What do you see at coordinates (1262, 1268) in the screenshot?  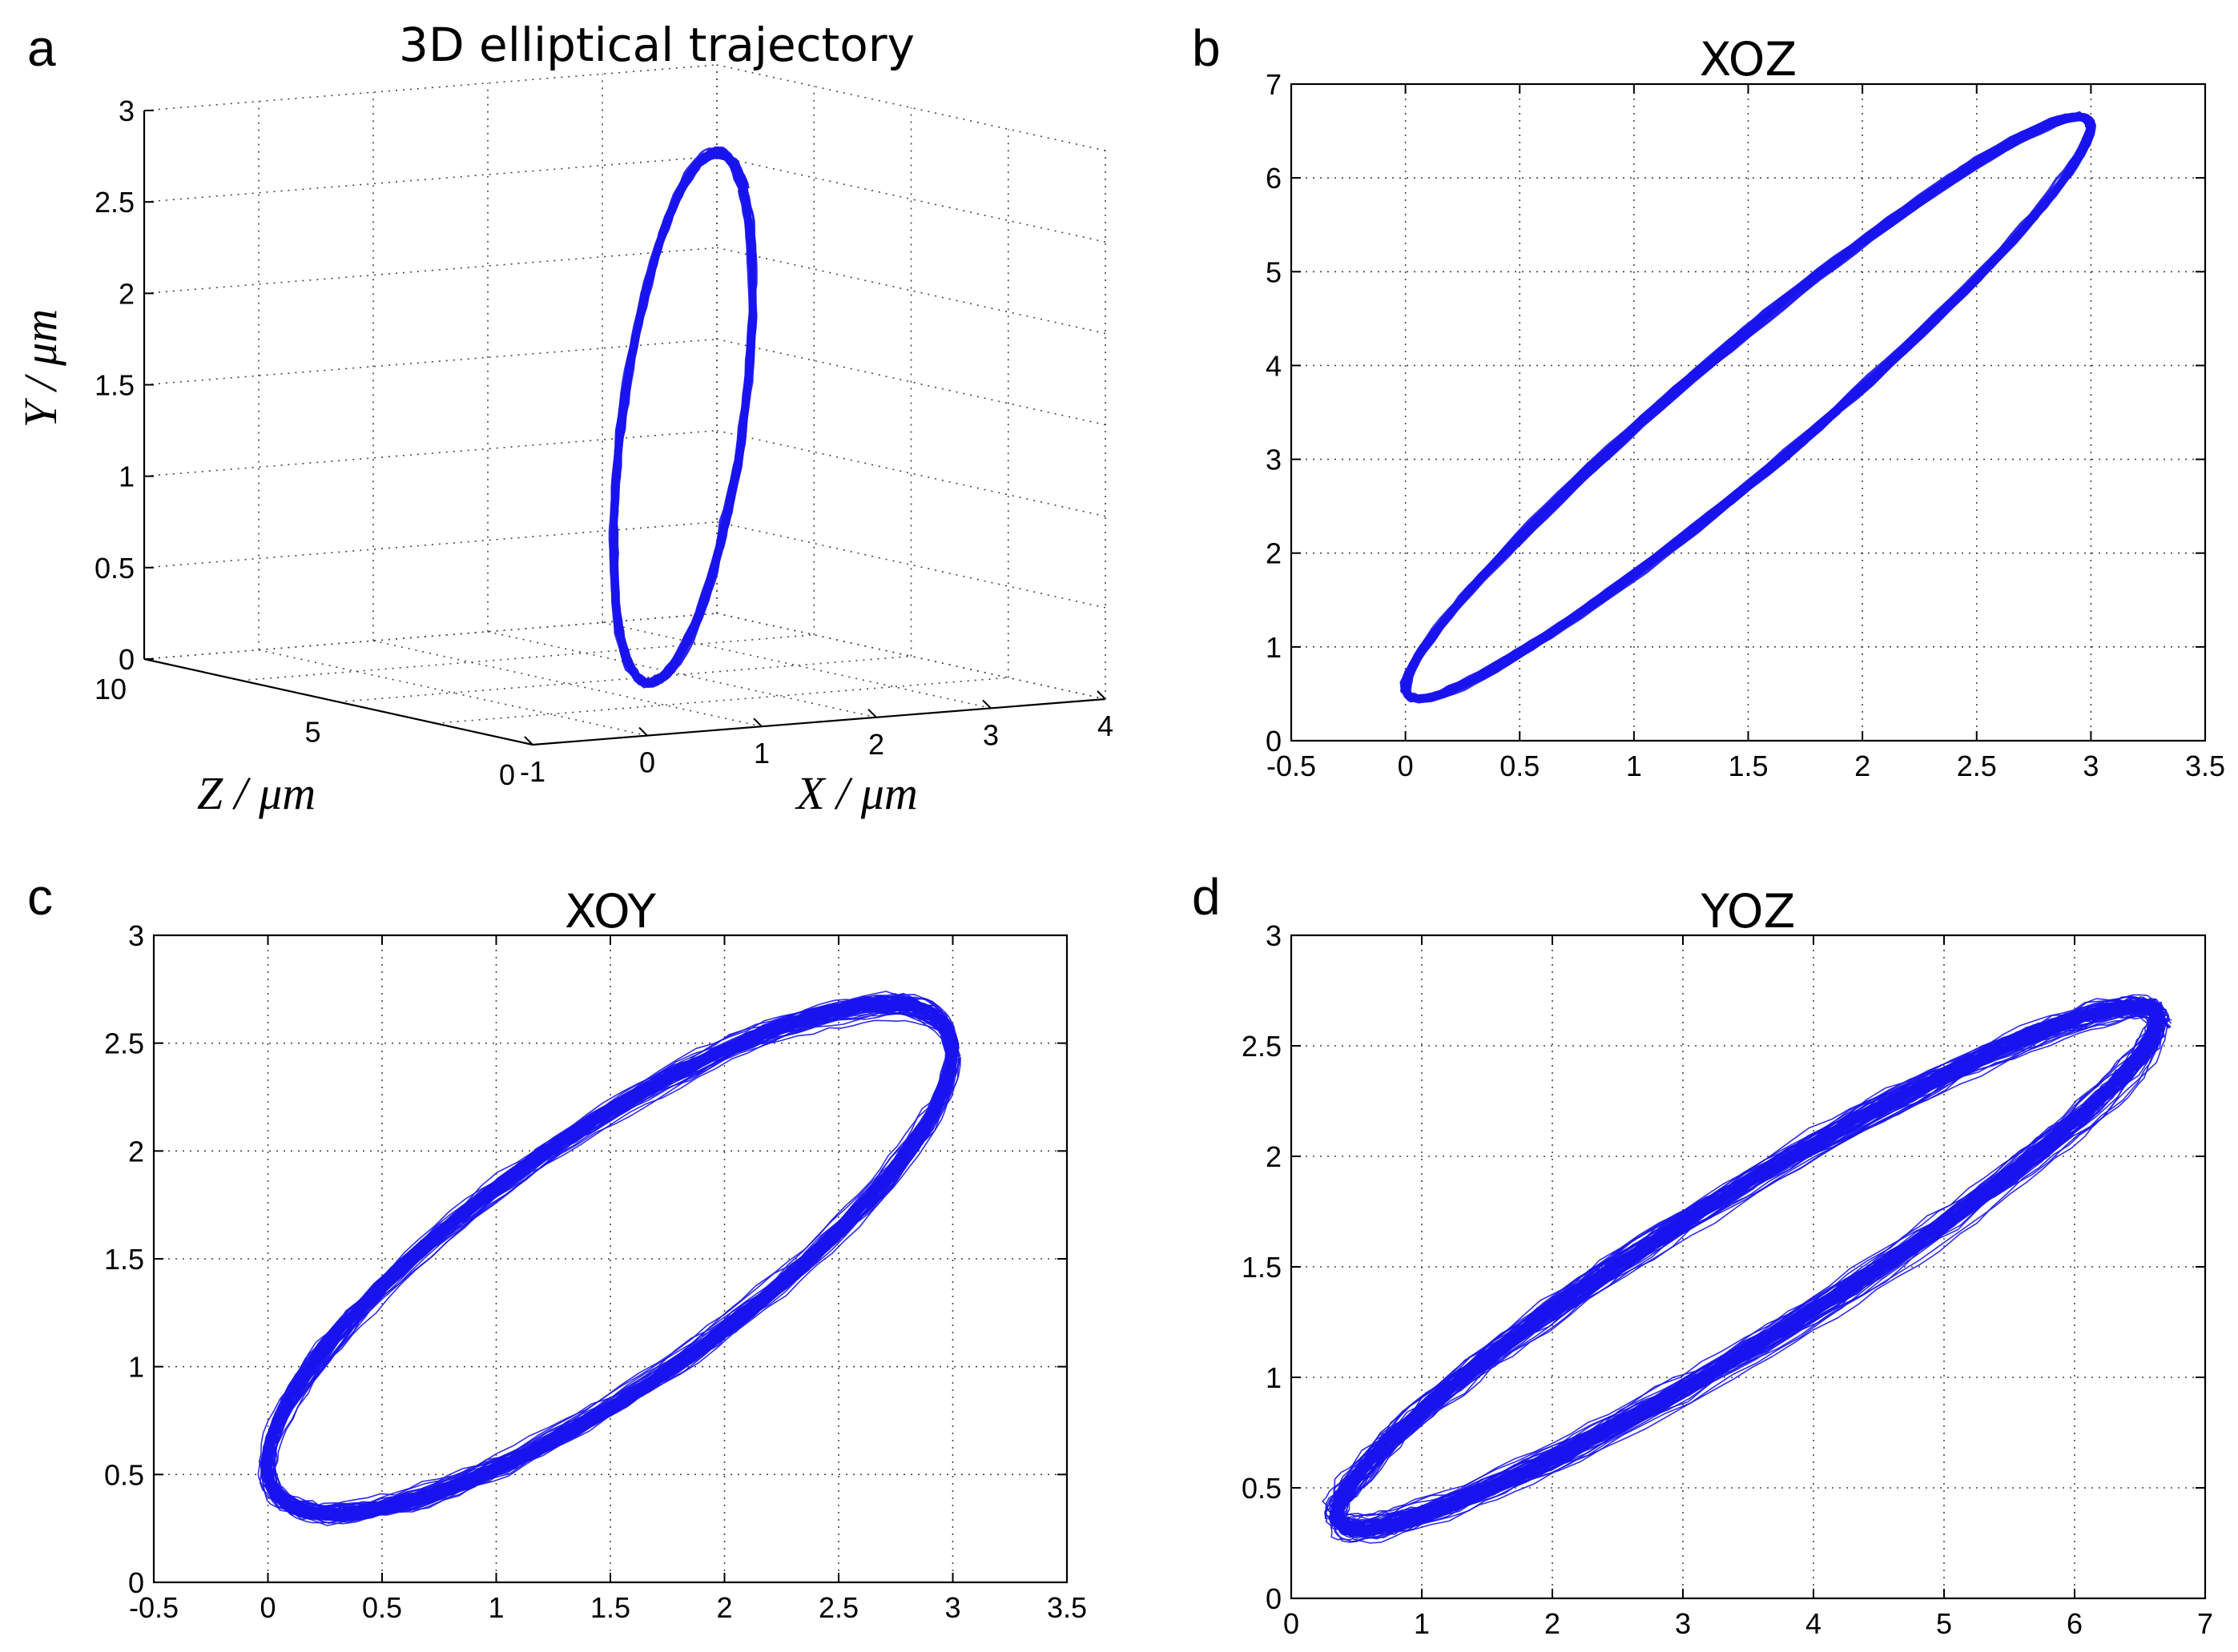 I see `y-tick-label: 1.5` at bounding box center [1262, 1268].